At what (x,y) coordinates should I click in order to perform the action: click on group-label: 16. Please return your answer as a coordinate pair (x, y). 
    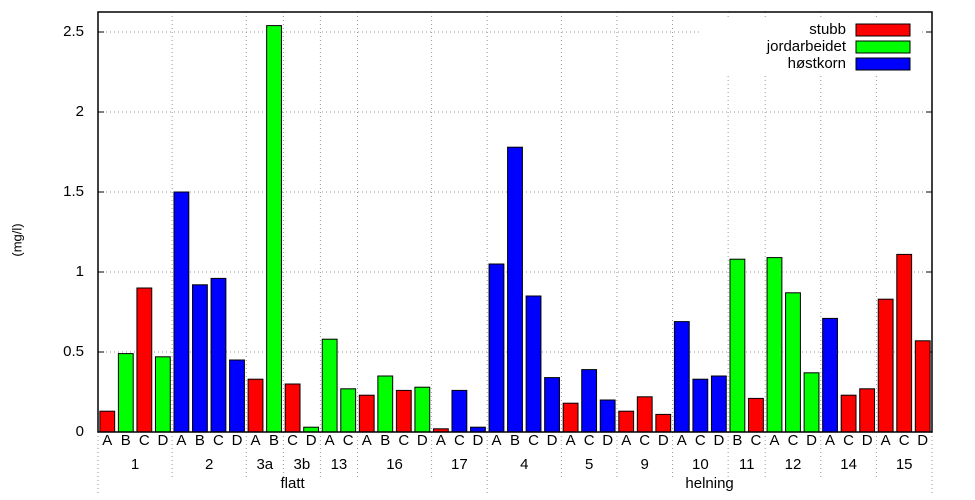
    Looking at the image, I should click on (394, 464).